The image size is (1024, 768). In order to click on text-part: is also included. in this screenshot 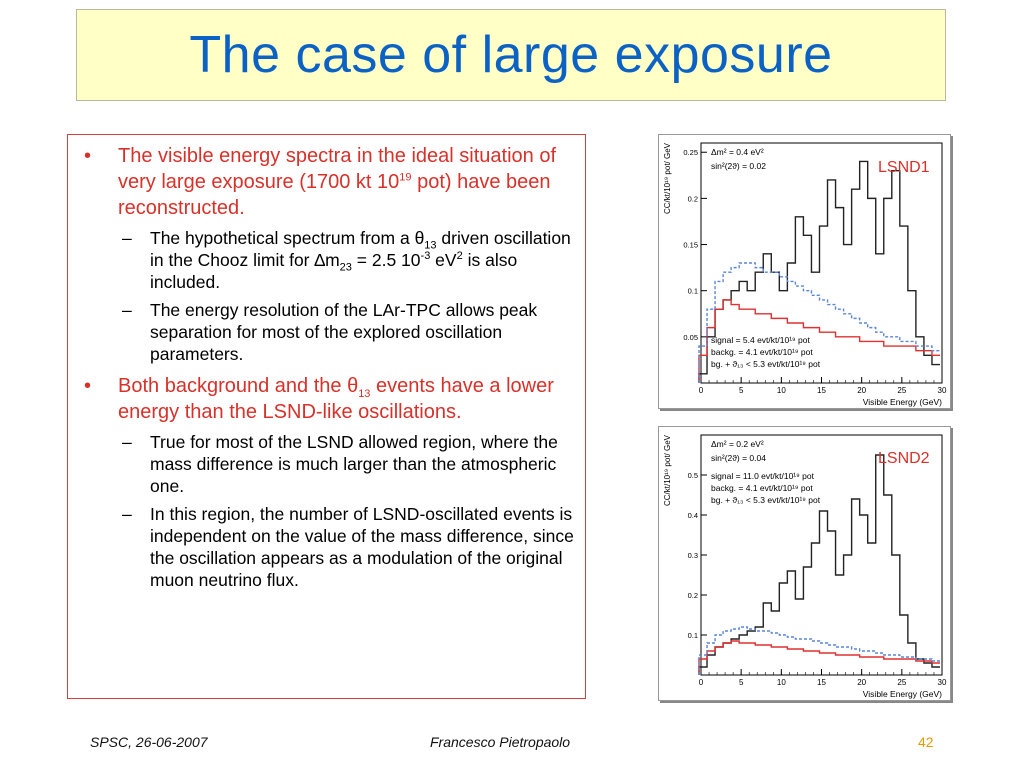, I will do `click(334, 271)`.